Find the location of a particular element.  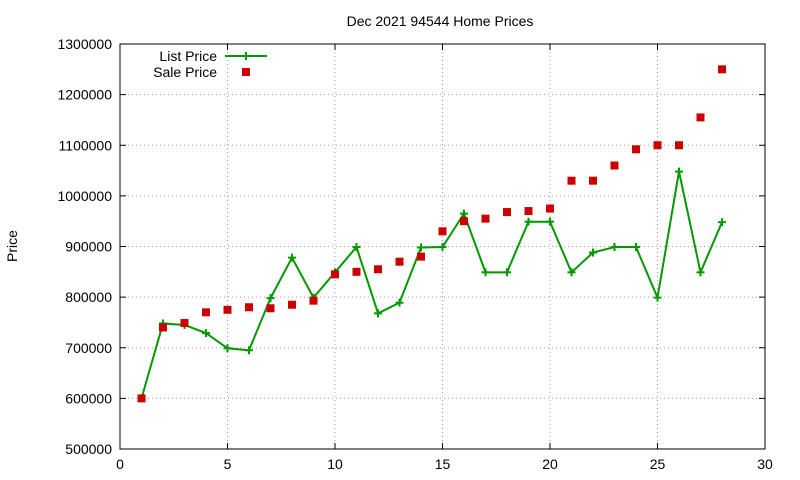

y-tick-label: 800000 is located at coordinates (88, 297).